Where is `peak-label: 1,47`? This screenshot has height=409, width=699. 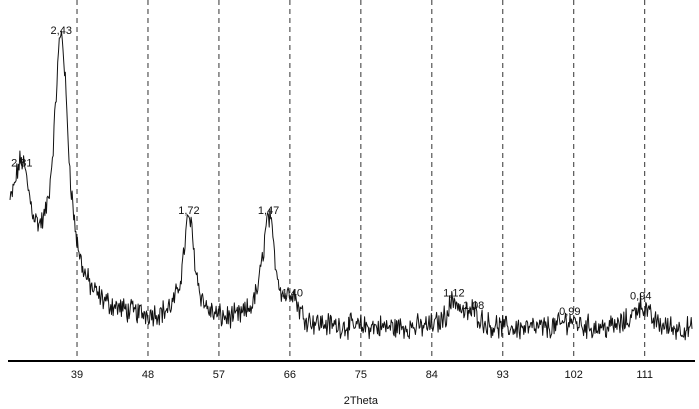
peak-label: 1,47 is located at coordinates (268, 211).